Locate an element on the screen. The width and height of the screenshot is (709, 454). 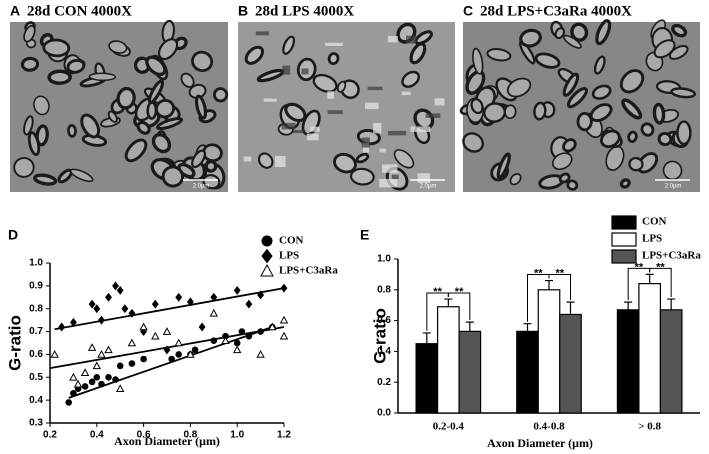
panel-title: 28d CON 4000X is located at coordinates (79, 11).